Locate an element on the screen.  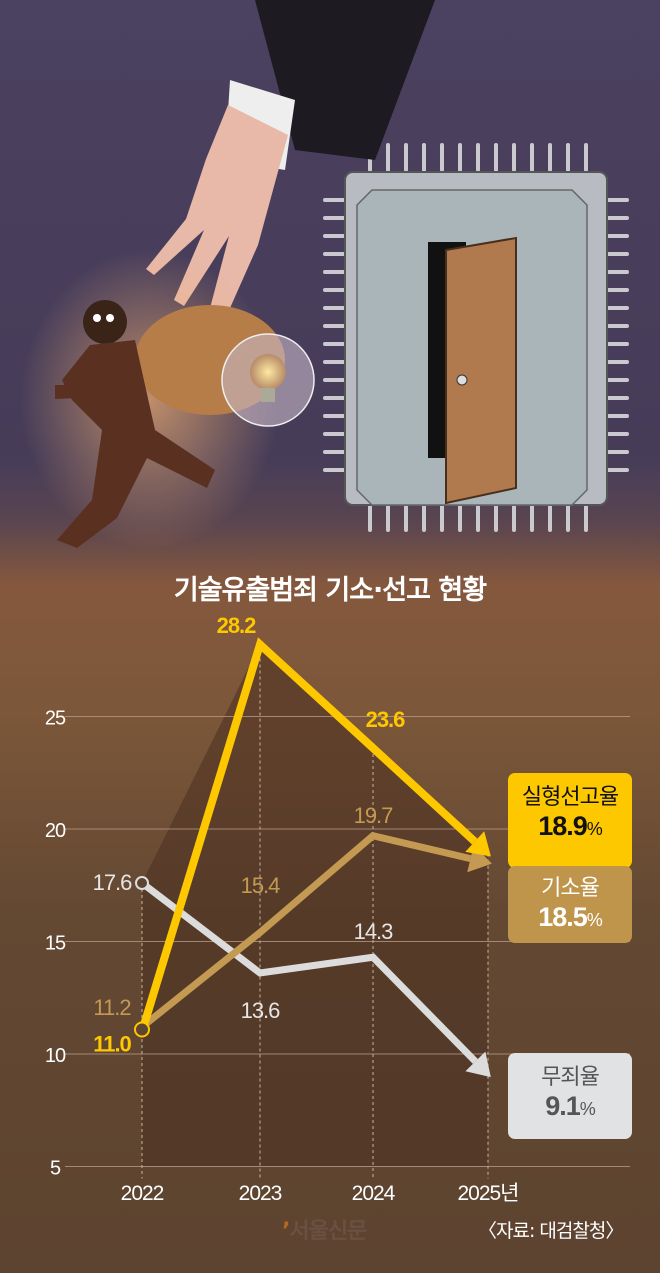
final-value: 18.5 is located at coordinates (563, 917).